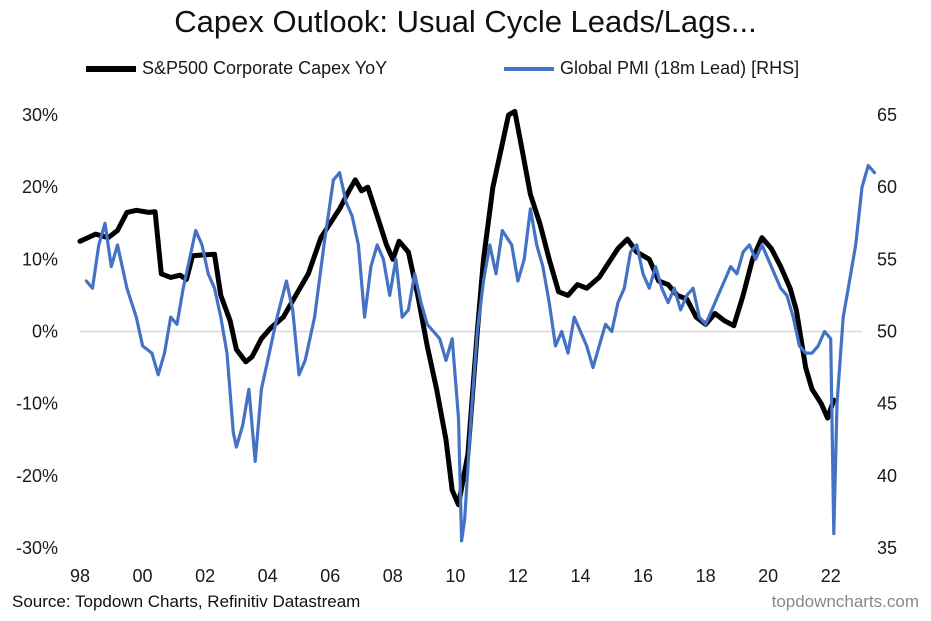  What do you see at coordinates (45, 332) in the screenshot?
I see `y-left-tick-label: 0%` at bounding box center [45, 332].